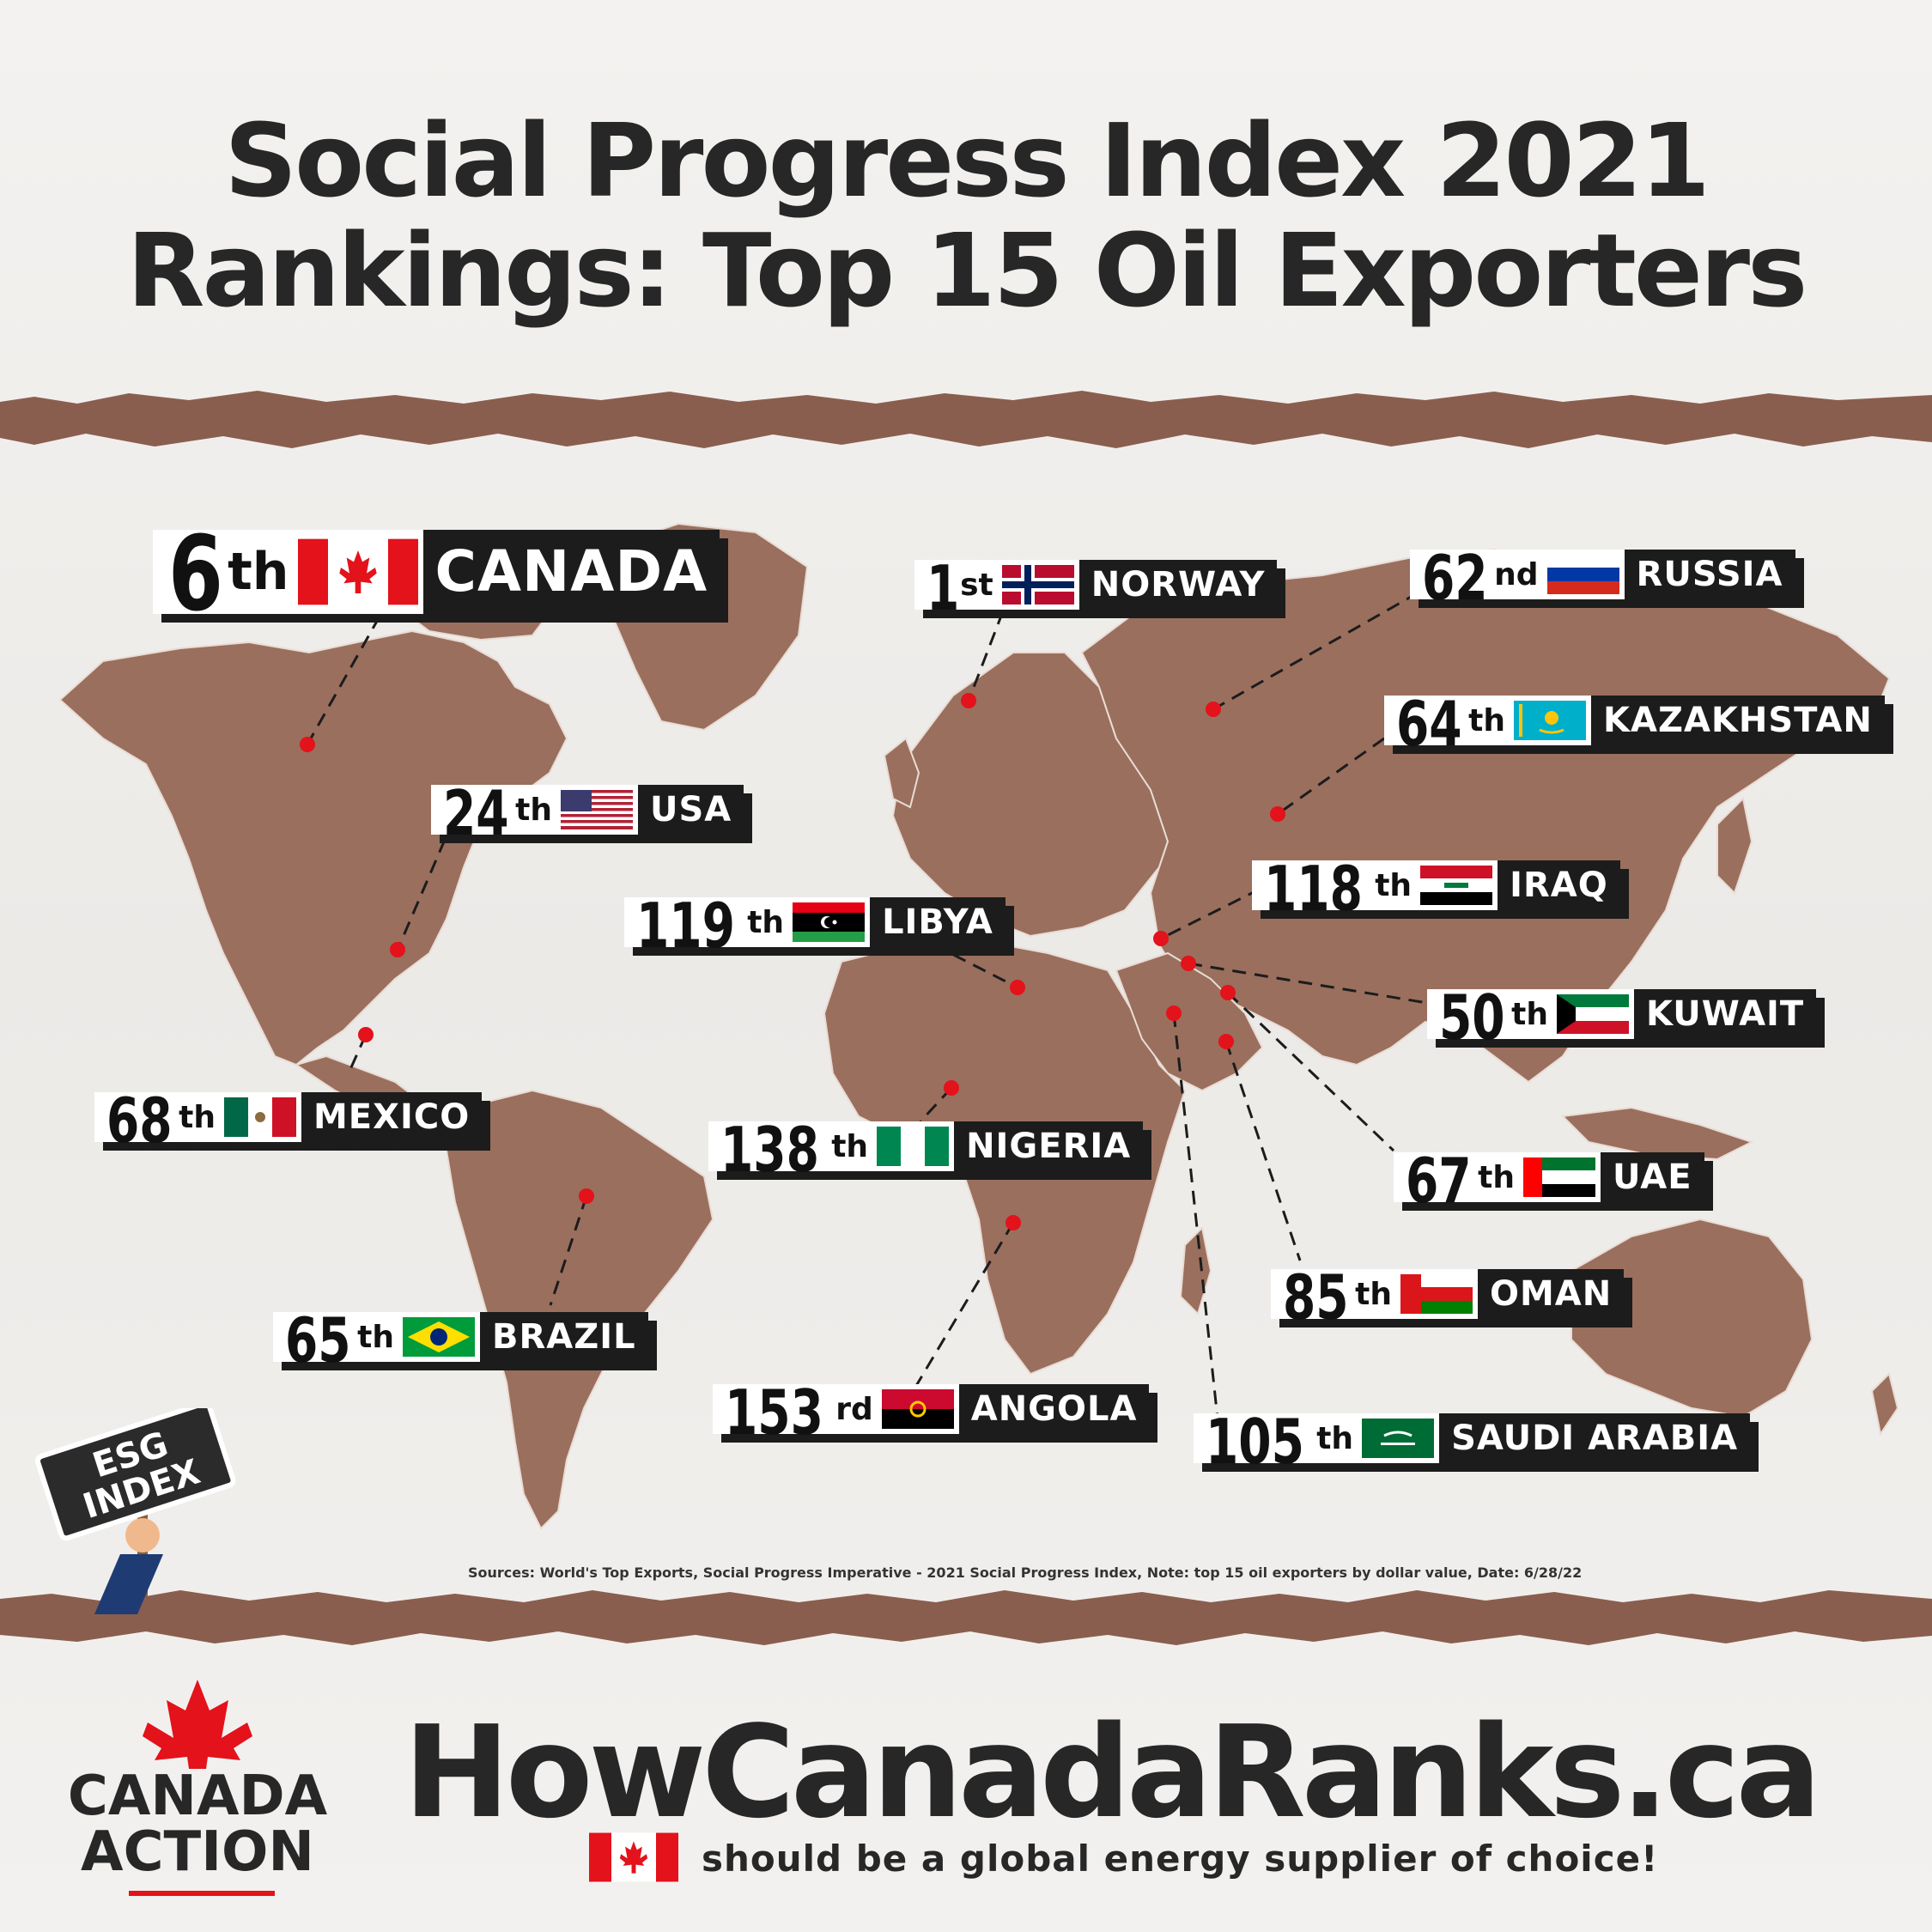  I want to click on label-oman: 85 th OMAN, so click(1448, 1297).